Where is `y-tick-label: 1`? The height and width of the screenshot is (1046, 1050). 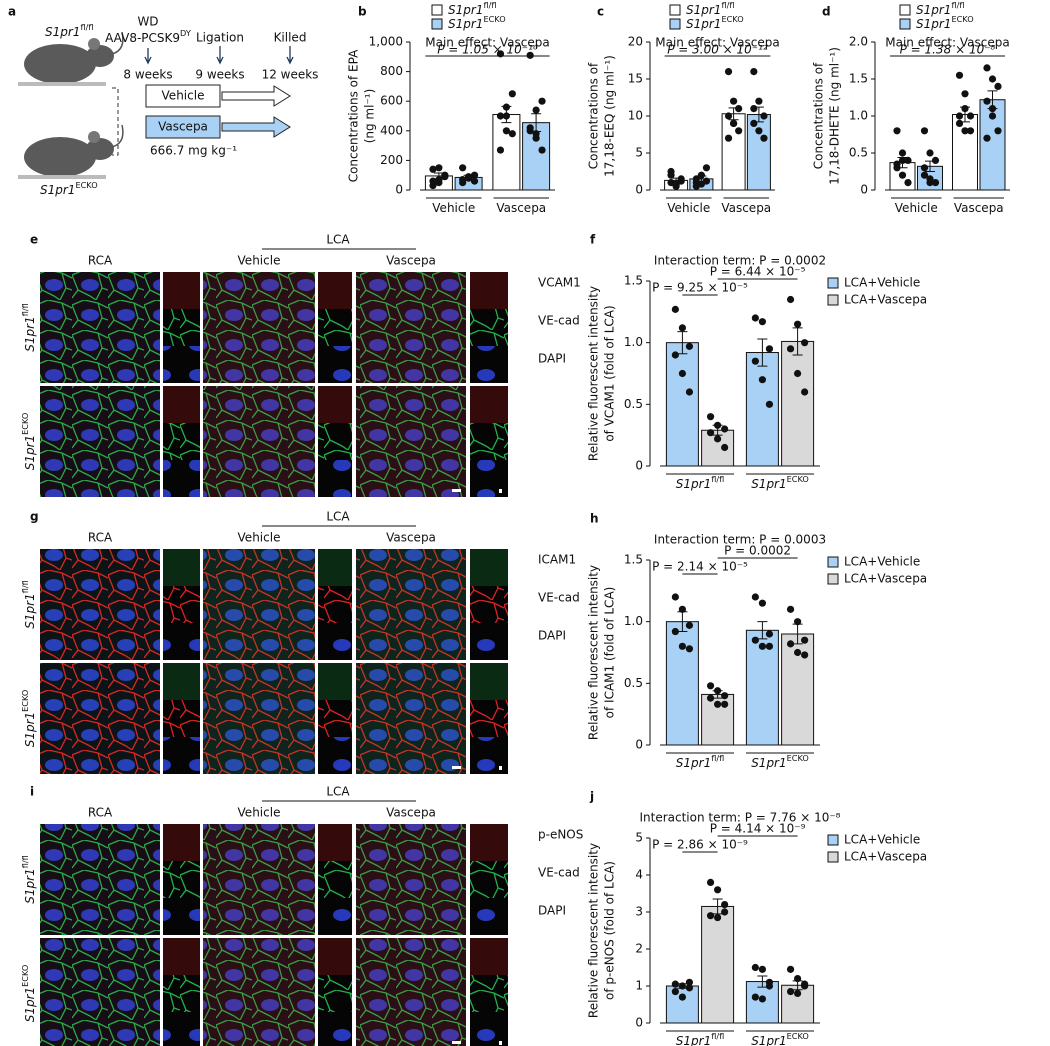
y-tick-label: 1 is located at coordinates (639, 986).